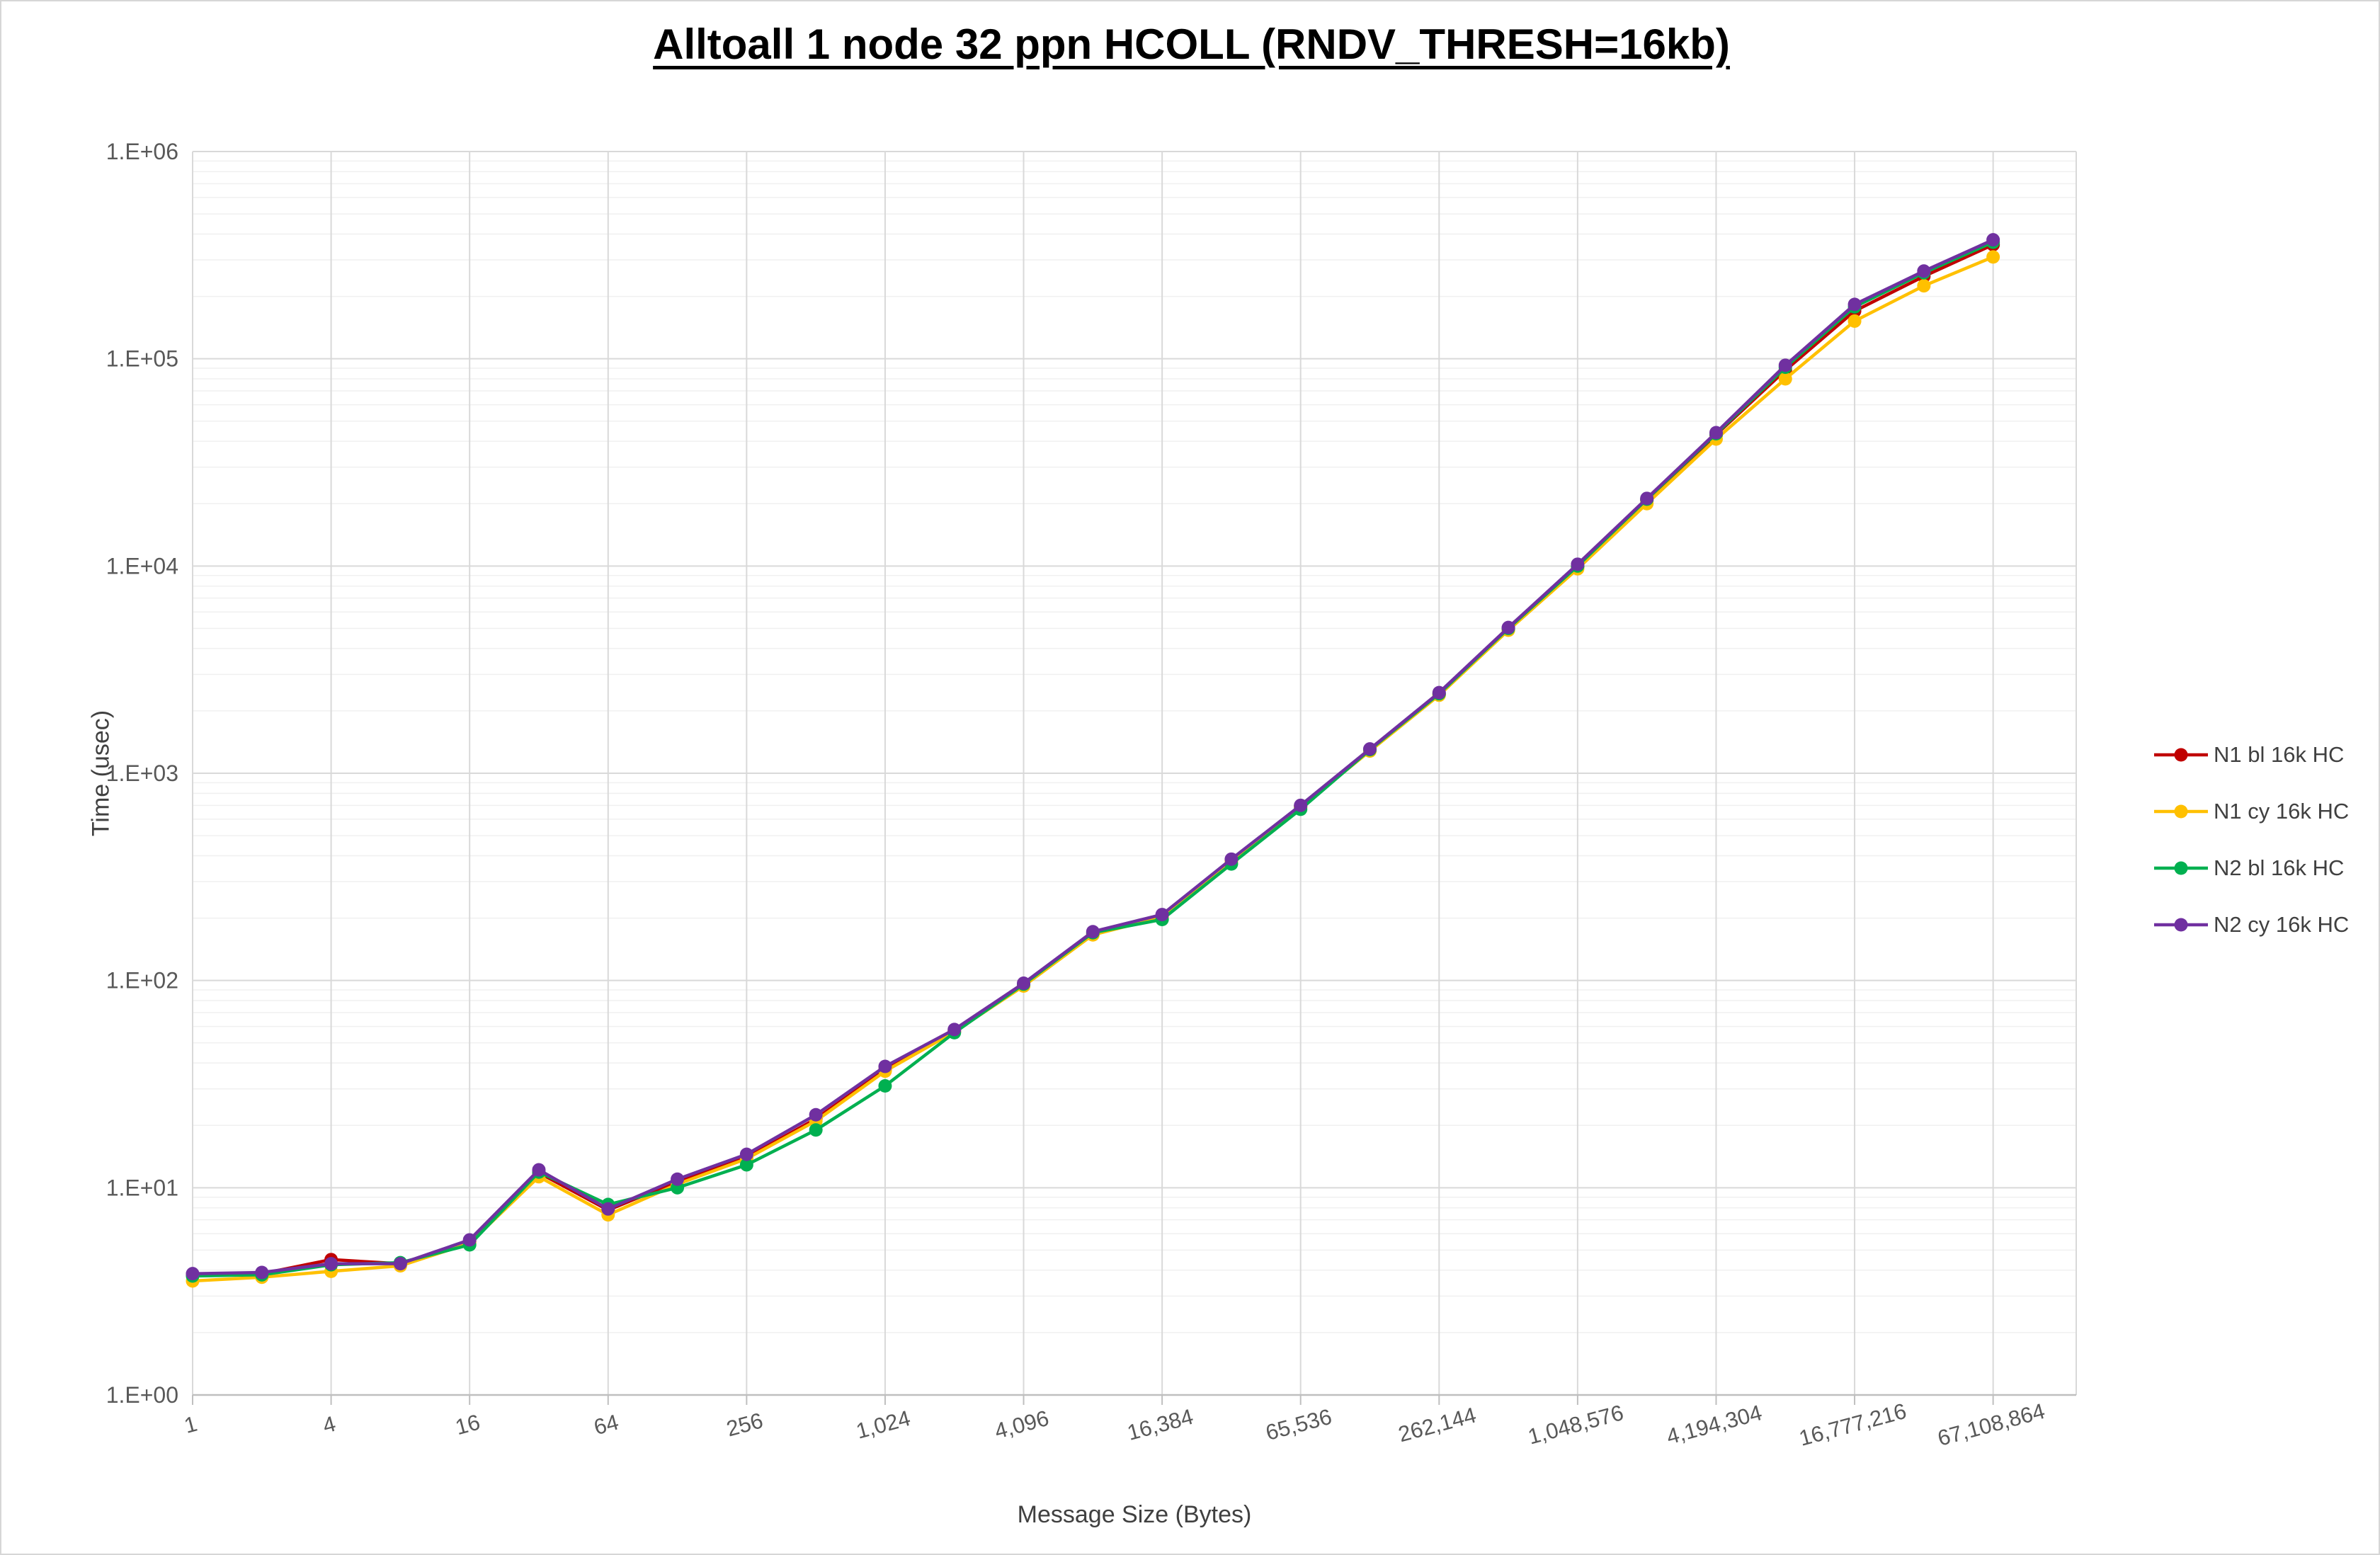 This screenshot has height=1555, width=2380. I want to click on legend-label: N1 cy 16k HC, so click(2282, 811).